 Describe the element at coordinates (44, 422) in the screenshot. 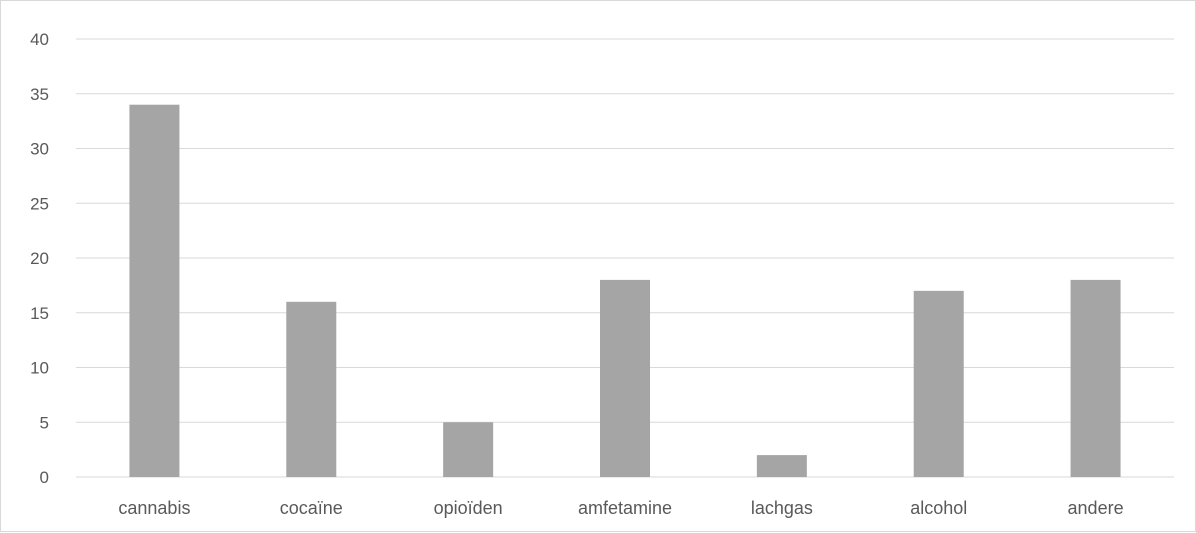

I see `y-tick-label: 5` at that location.